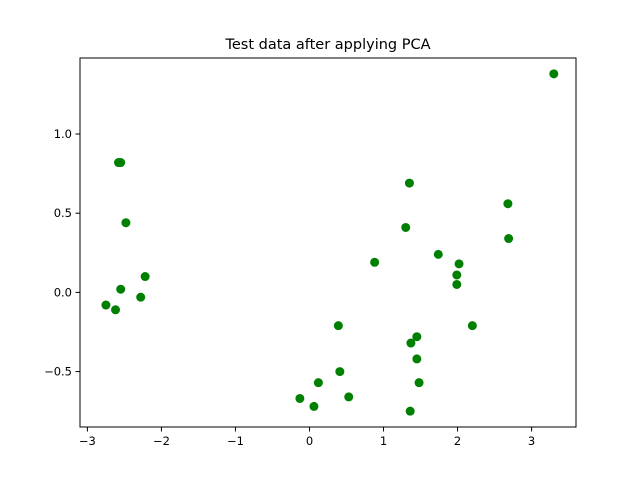 This screenshot has height=484, width=640. I want to click on y-tick-label: 1.0, so click(63, 134).